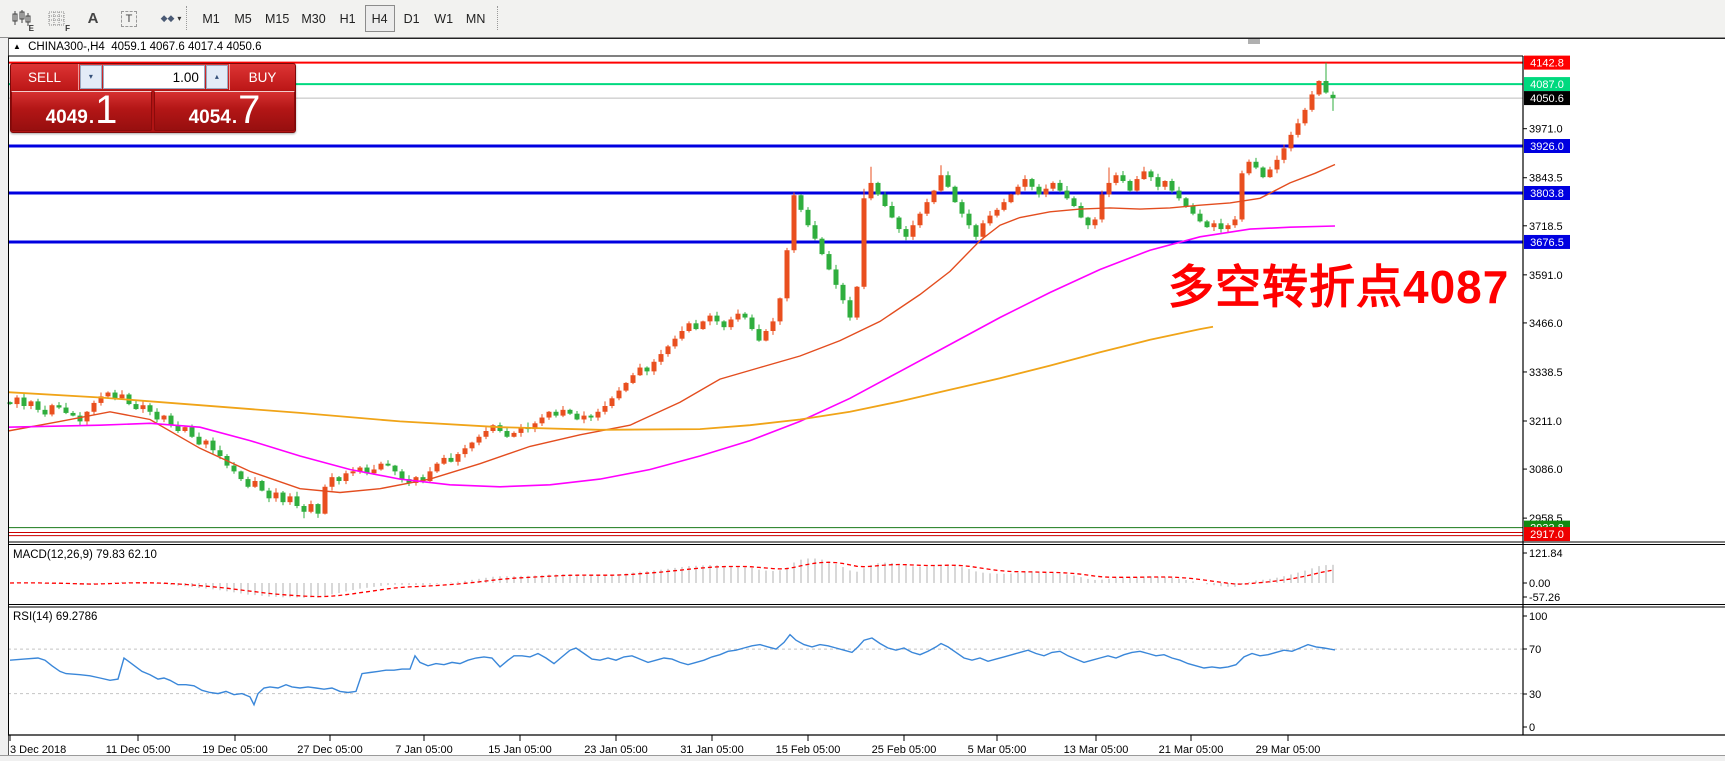 The image size is (1725, 761). What do you see at coordinates (444, 18) in the screenshot?
I see `timeframe-w1: W1` at bounding box center [444, 18].